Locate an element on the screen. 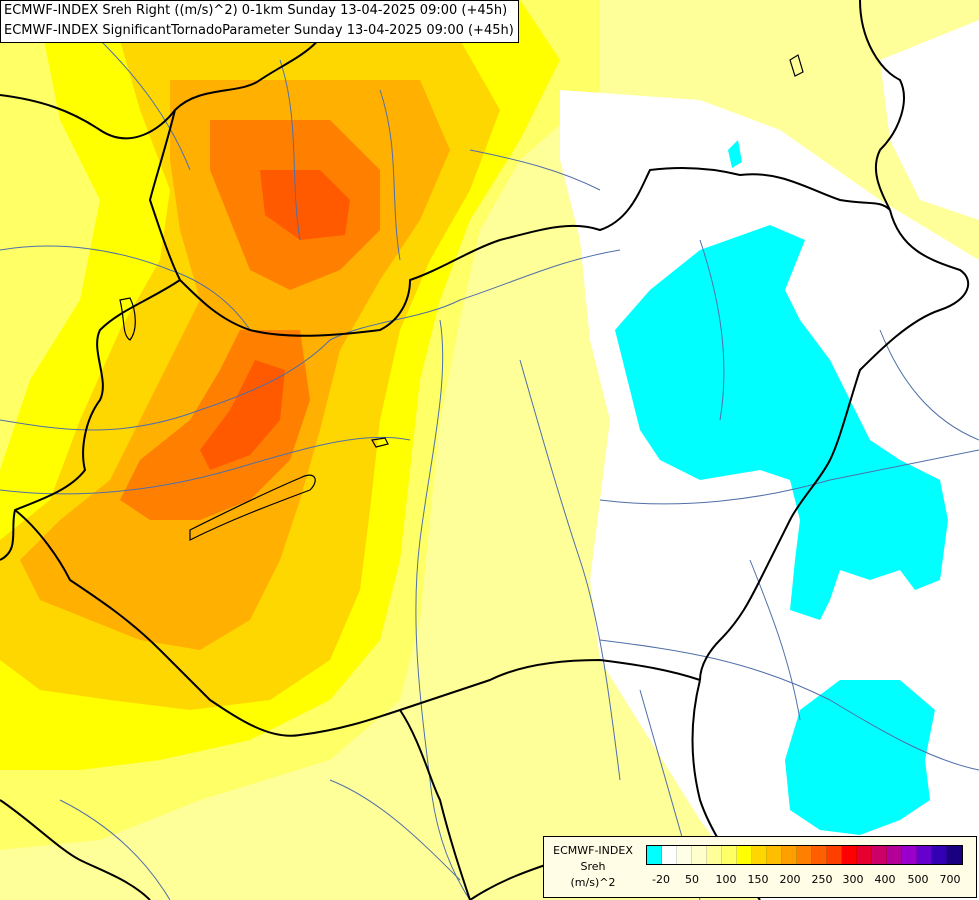  border-austria-hungary is located at coordinates (90, 420).